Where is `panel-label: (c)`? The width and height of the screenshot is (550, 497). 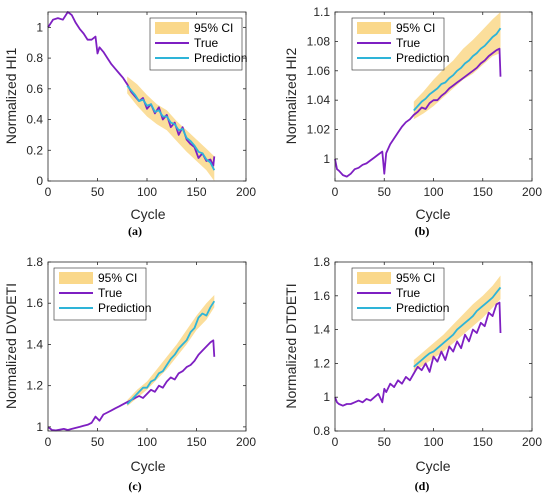
panel-label: (c) is located at coordinates (134, 486).